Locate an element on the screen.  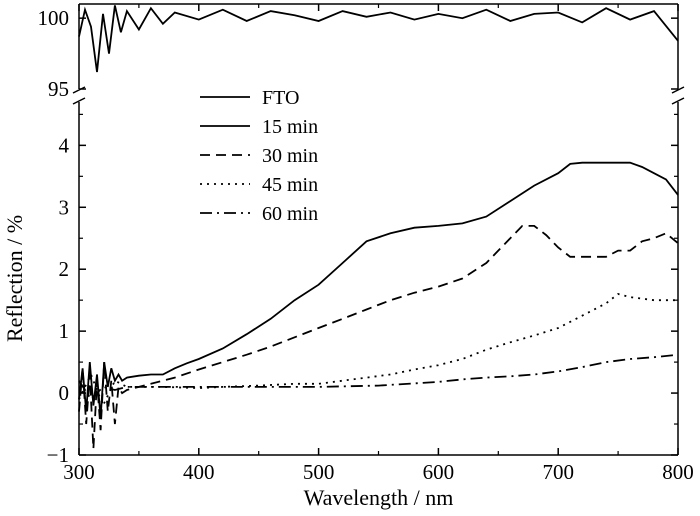
y-tick-label: 2 is located at coordinates (64, 269).